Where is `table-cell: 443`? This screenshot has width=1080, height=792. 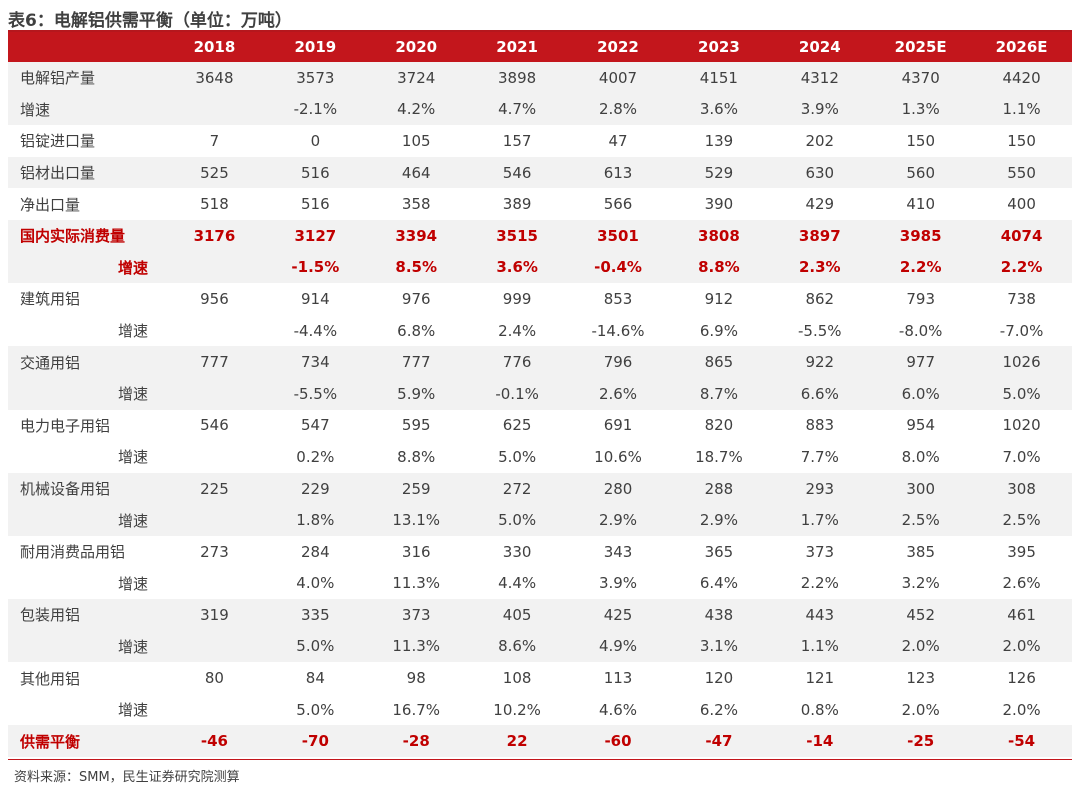 table-cell: 443 is located at coordinates (820, 614).